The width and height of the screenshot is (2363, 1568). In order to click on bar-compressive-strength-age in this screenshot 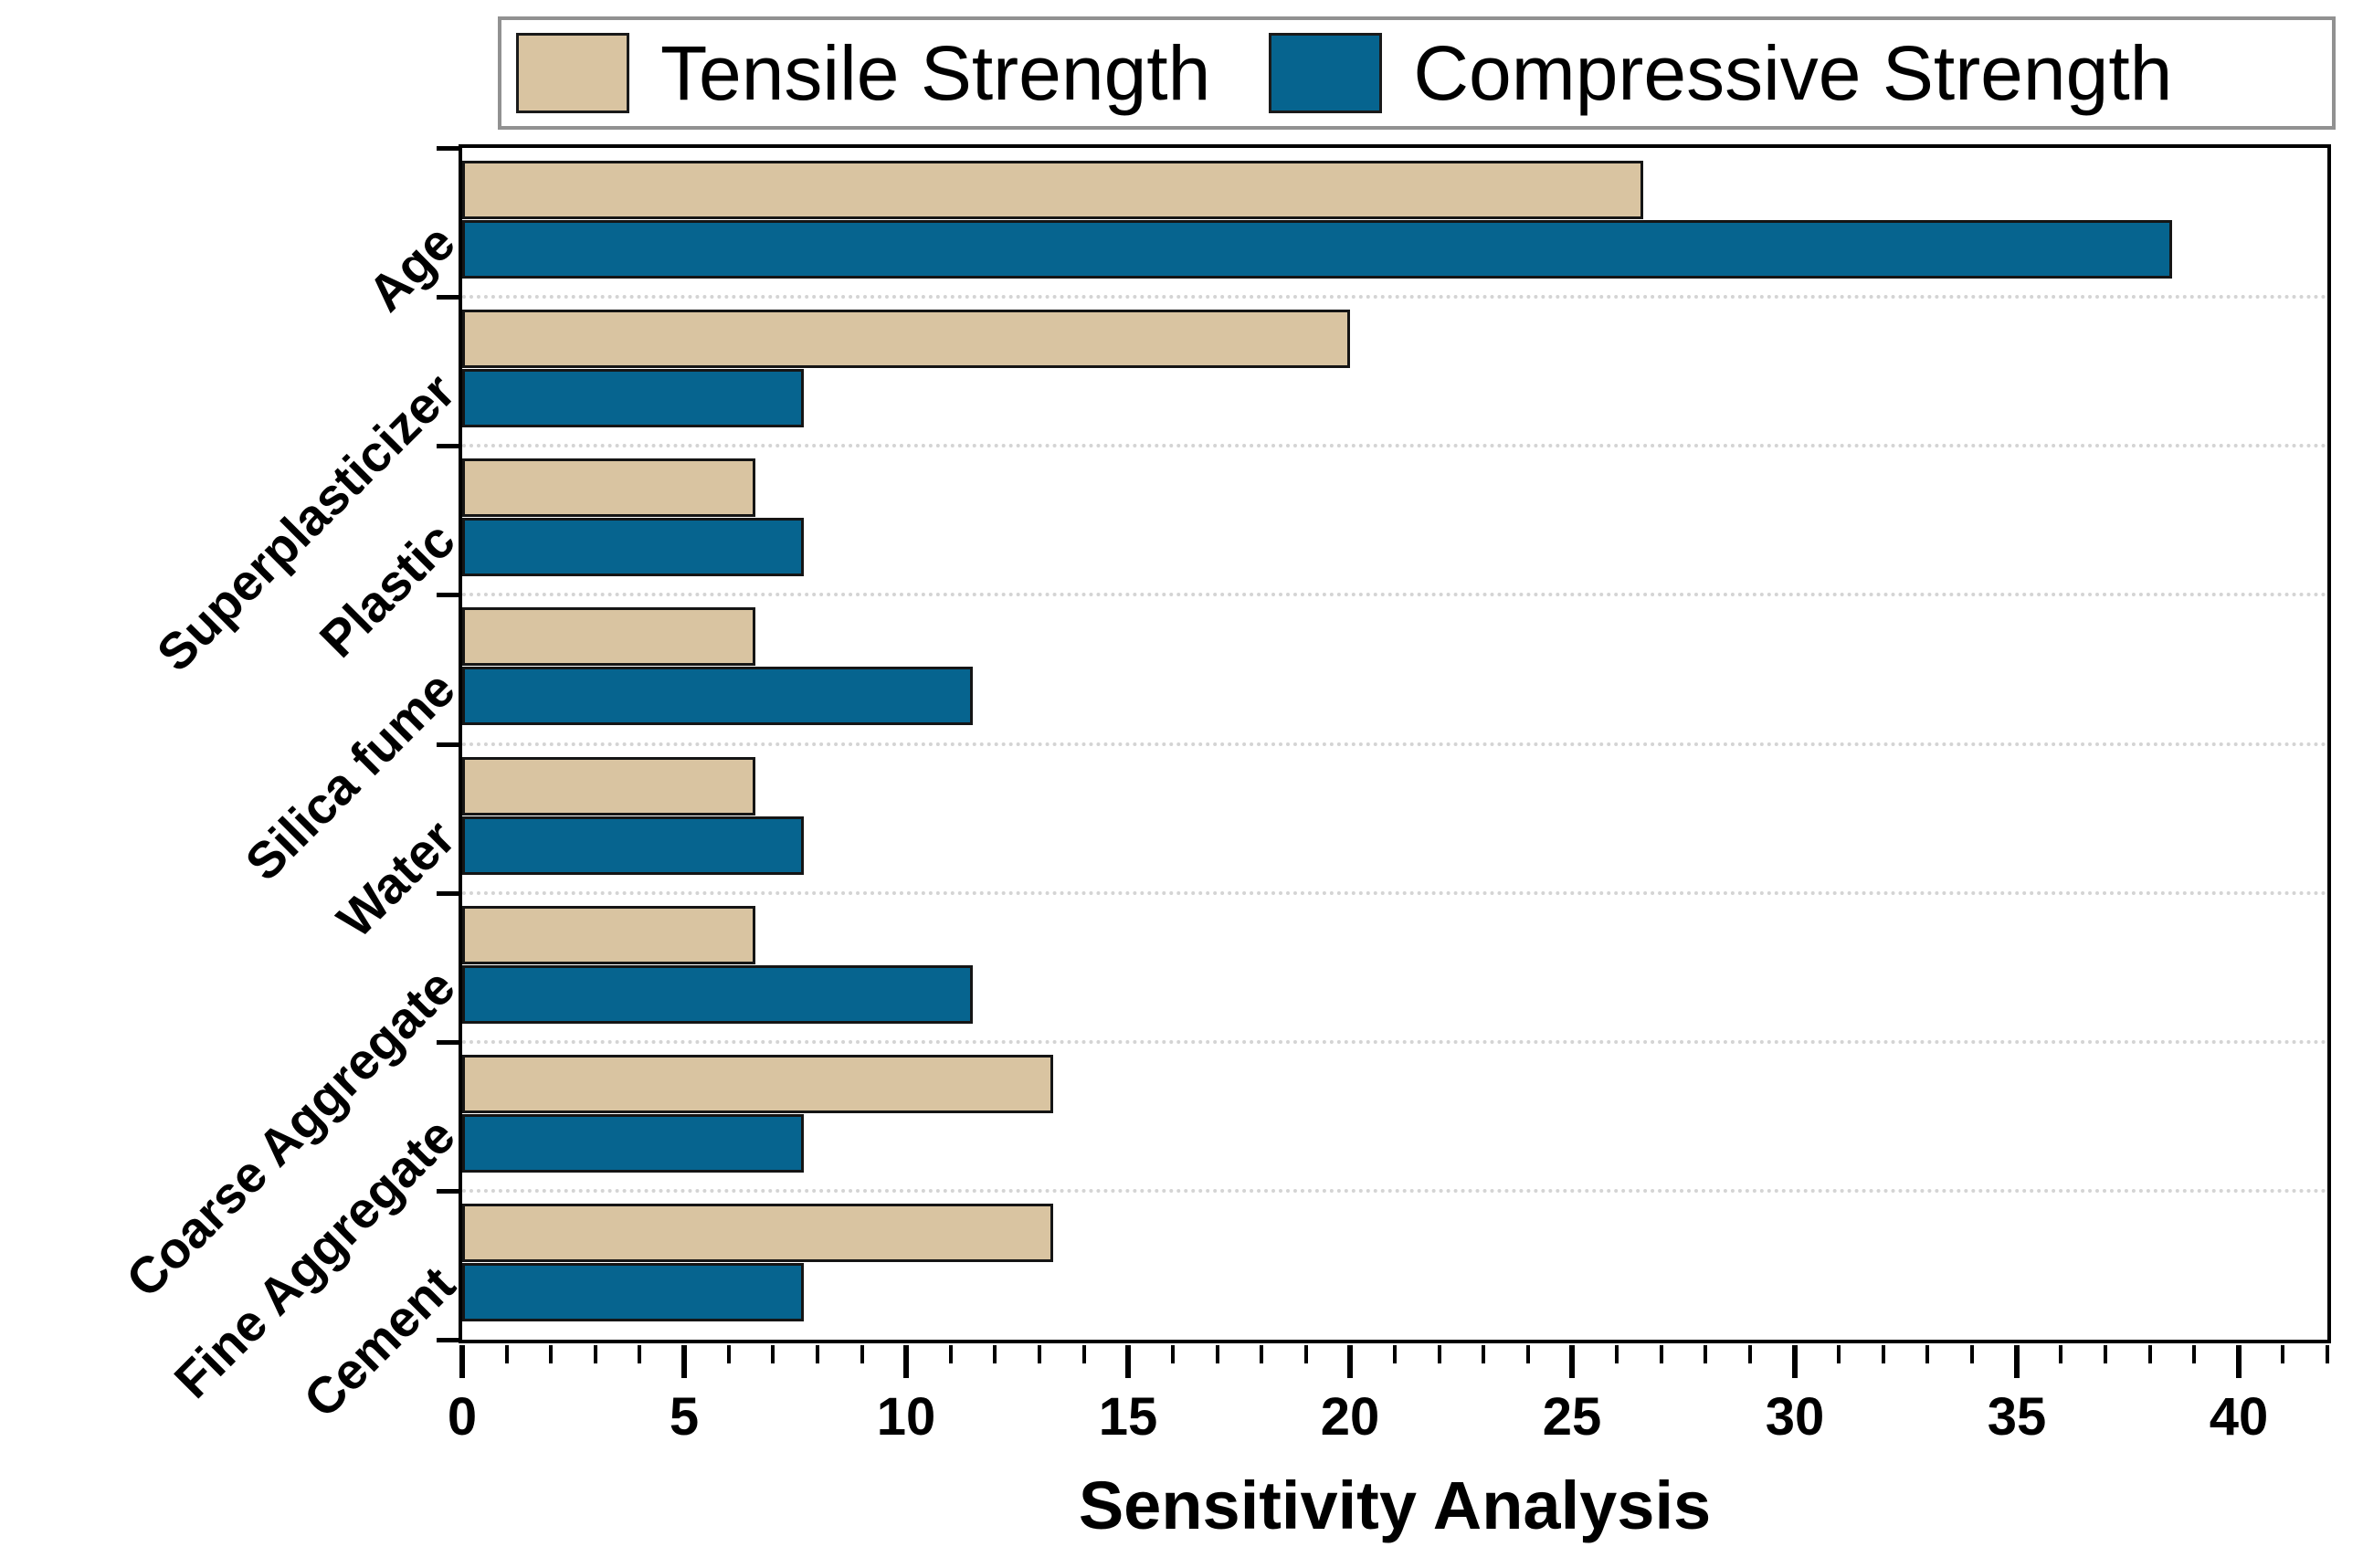, I will do `click(1317, 249)`.